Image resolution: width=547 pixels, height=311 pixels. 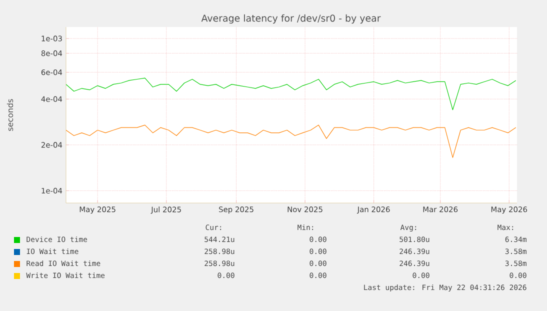 I want to click on chart-title: Average latency for /dev/sr0 - by year, so click(x=291, y=19).